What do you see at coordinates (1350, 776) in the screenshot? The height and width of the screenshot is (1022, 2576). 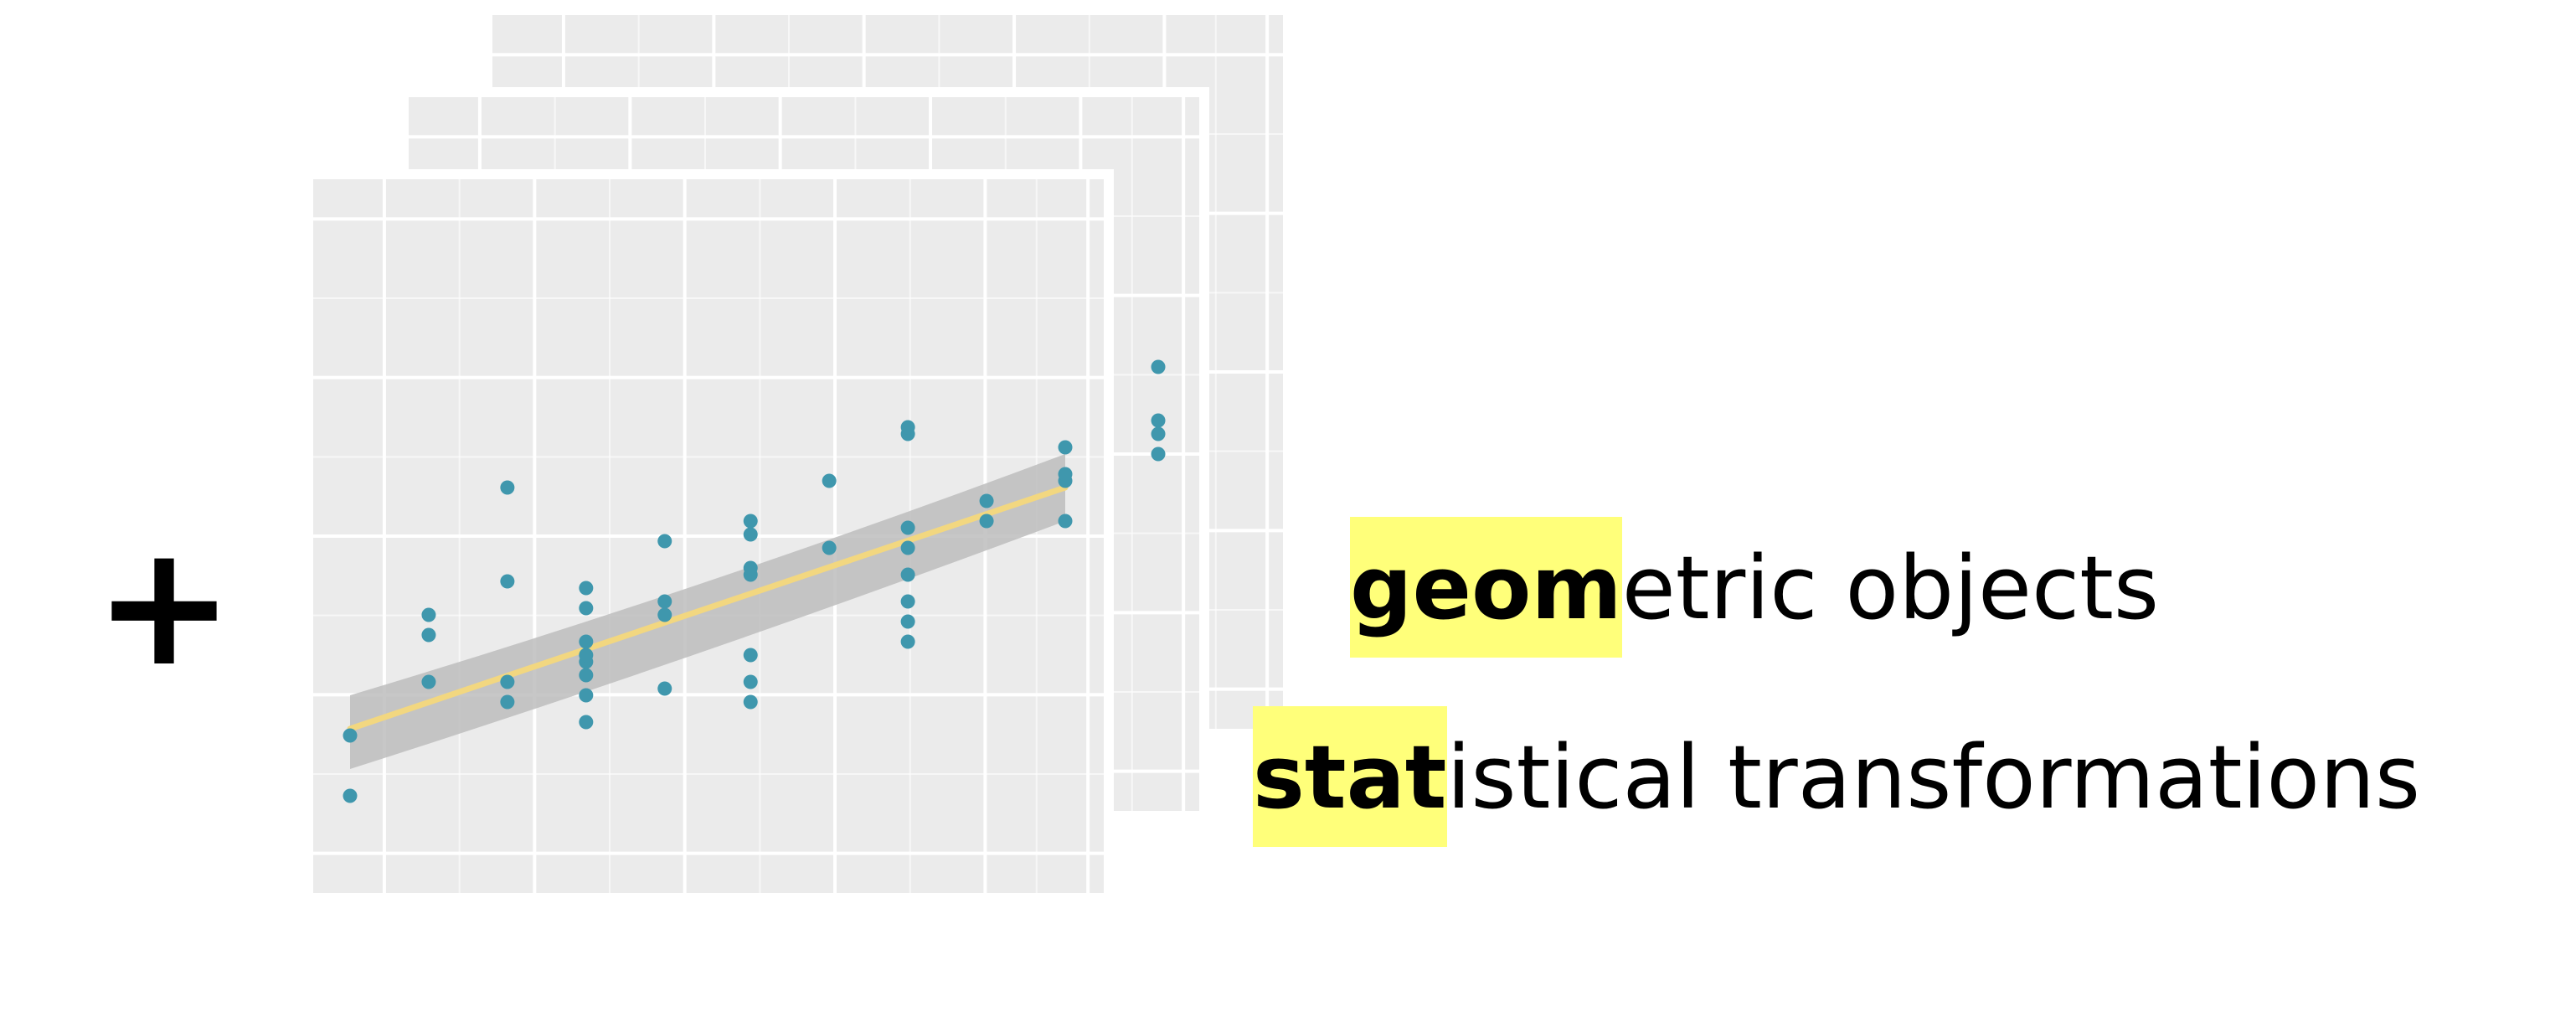 I see `highlight-stat: stat` at bounding box center [1350, 776].